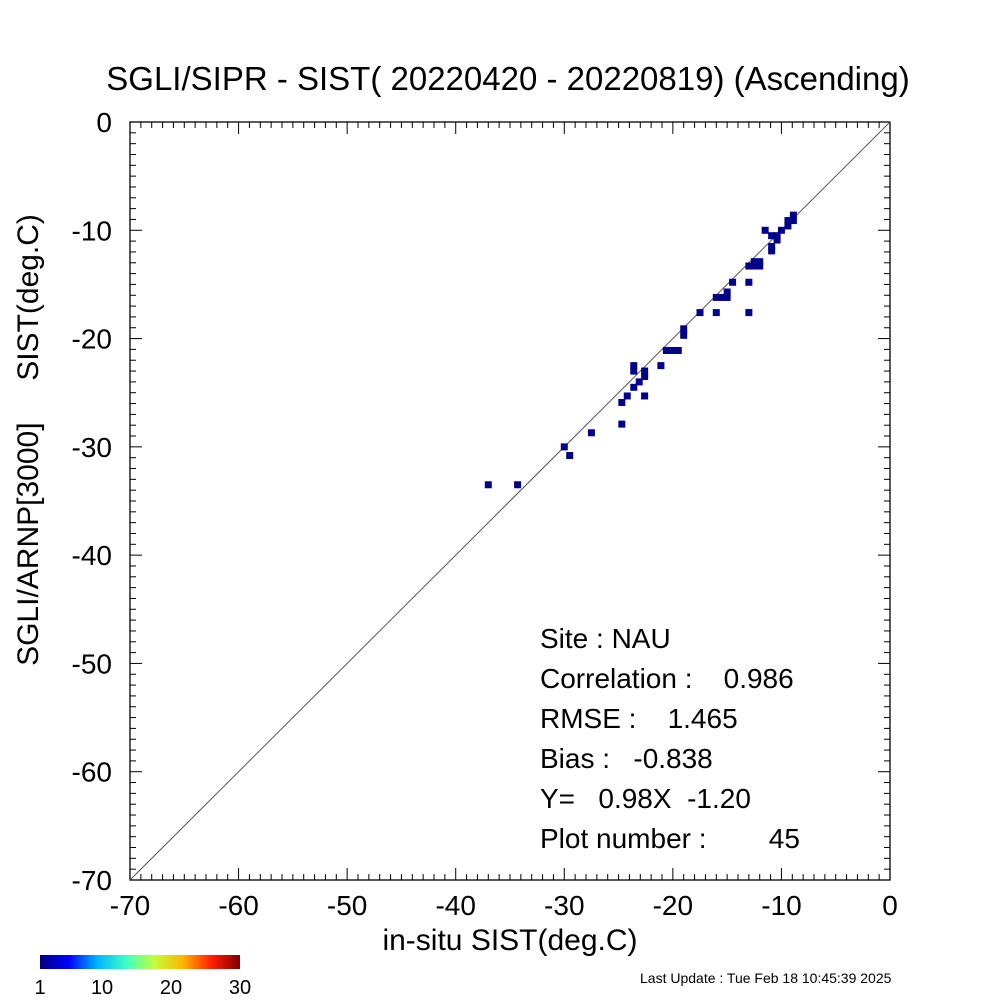  Describe the element at coordinates (92, 447) in the screenshot. I see `y-tick-label: -30` at that location.